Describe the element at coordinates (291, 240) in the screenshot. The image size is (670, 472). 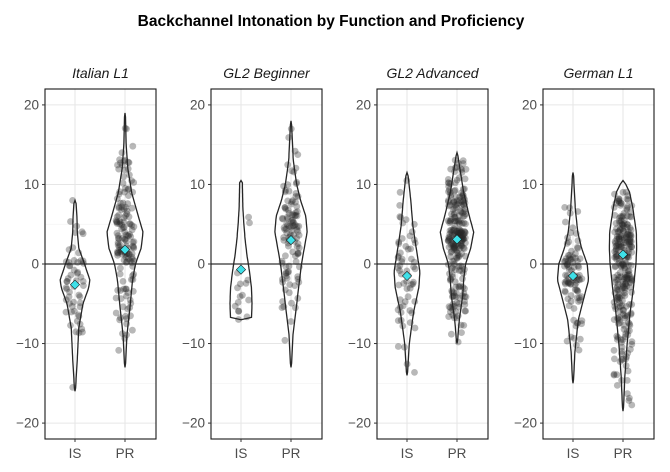
I see `mean-marker` at that location.